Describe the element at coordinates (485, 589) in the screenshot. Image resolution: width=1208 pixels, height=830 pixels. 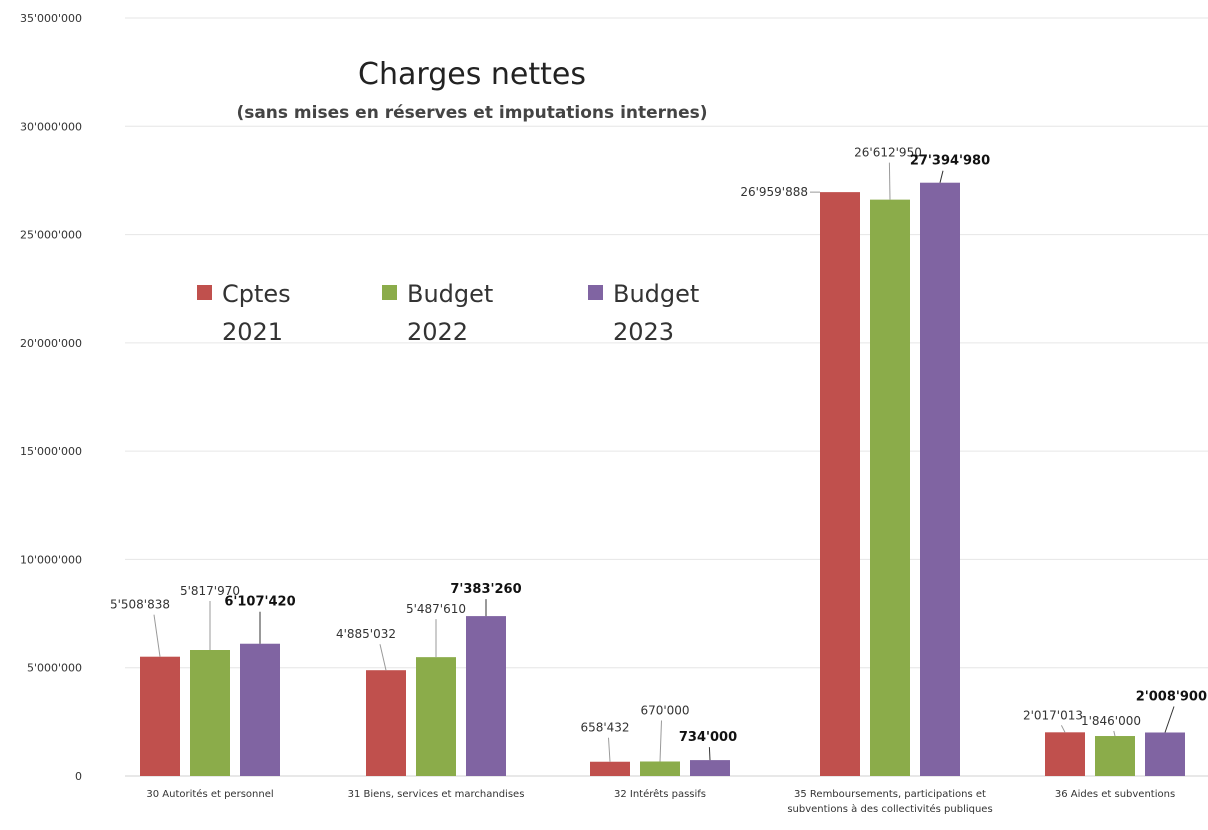
I see `data-label: 7'383'260` at that location.